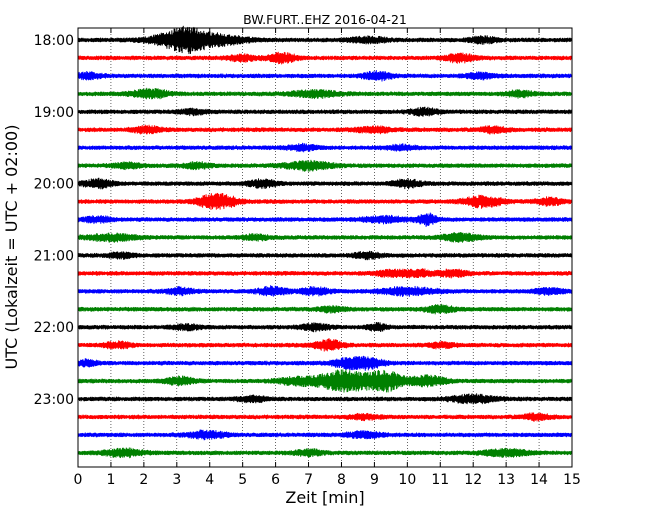 The height and width of the screenshot is (520, 650). I want to click on x-axis-label: Zeit [min], so click(324, 497).